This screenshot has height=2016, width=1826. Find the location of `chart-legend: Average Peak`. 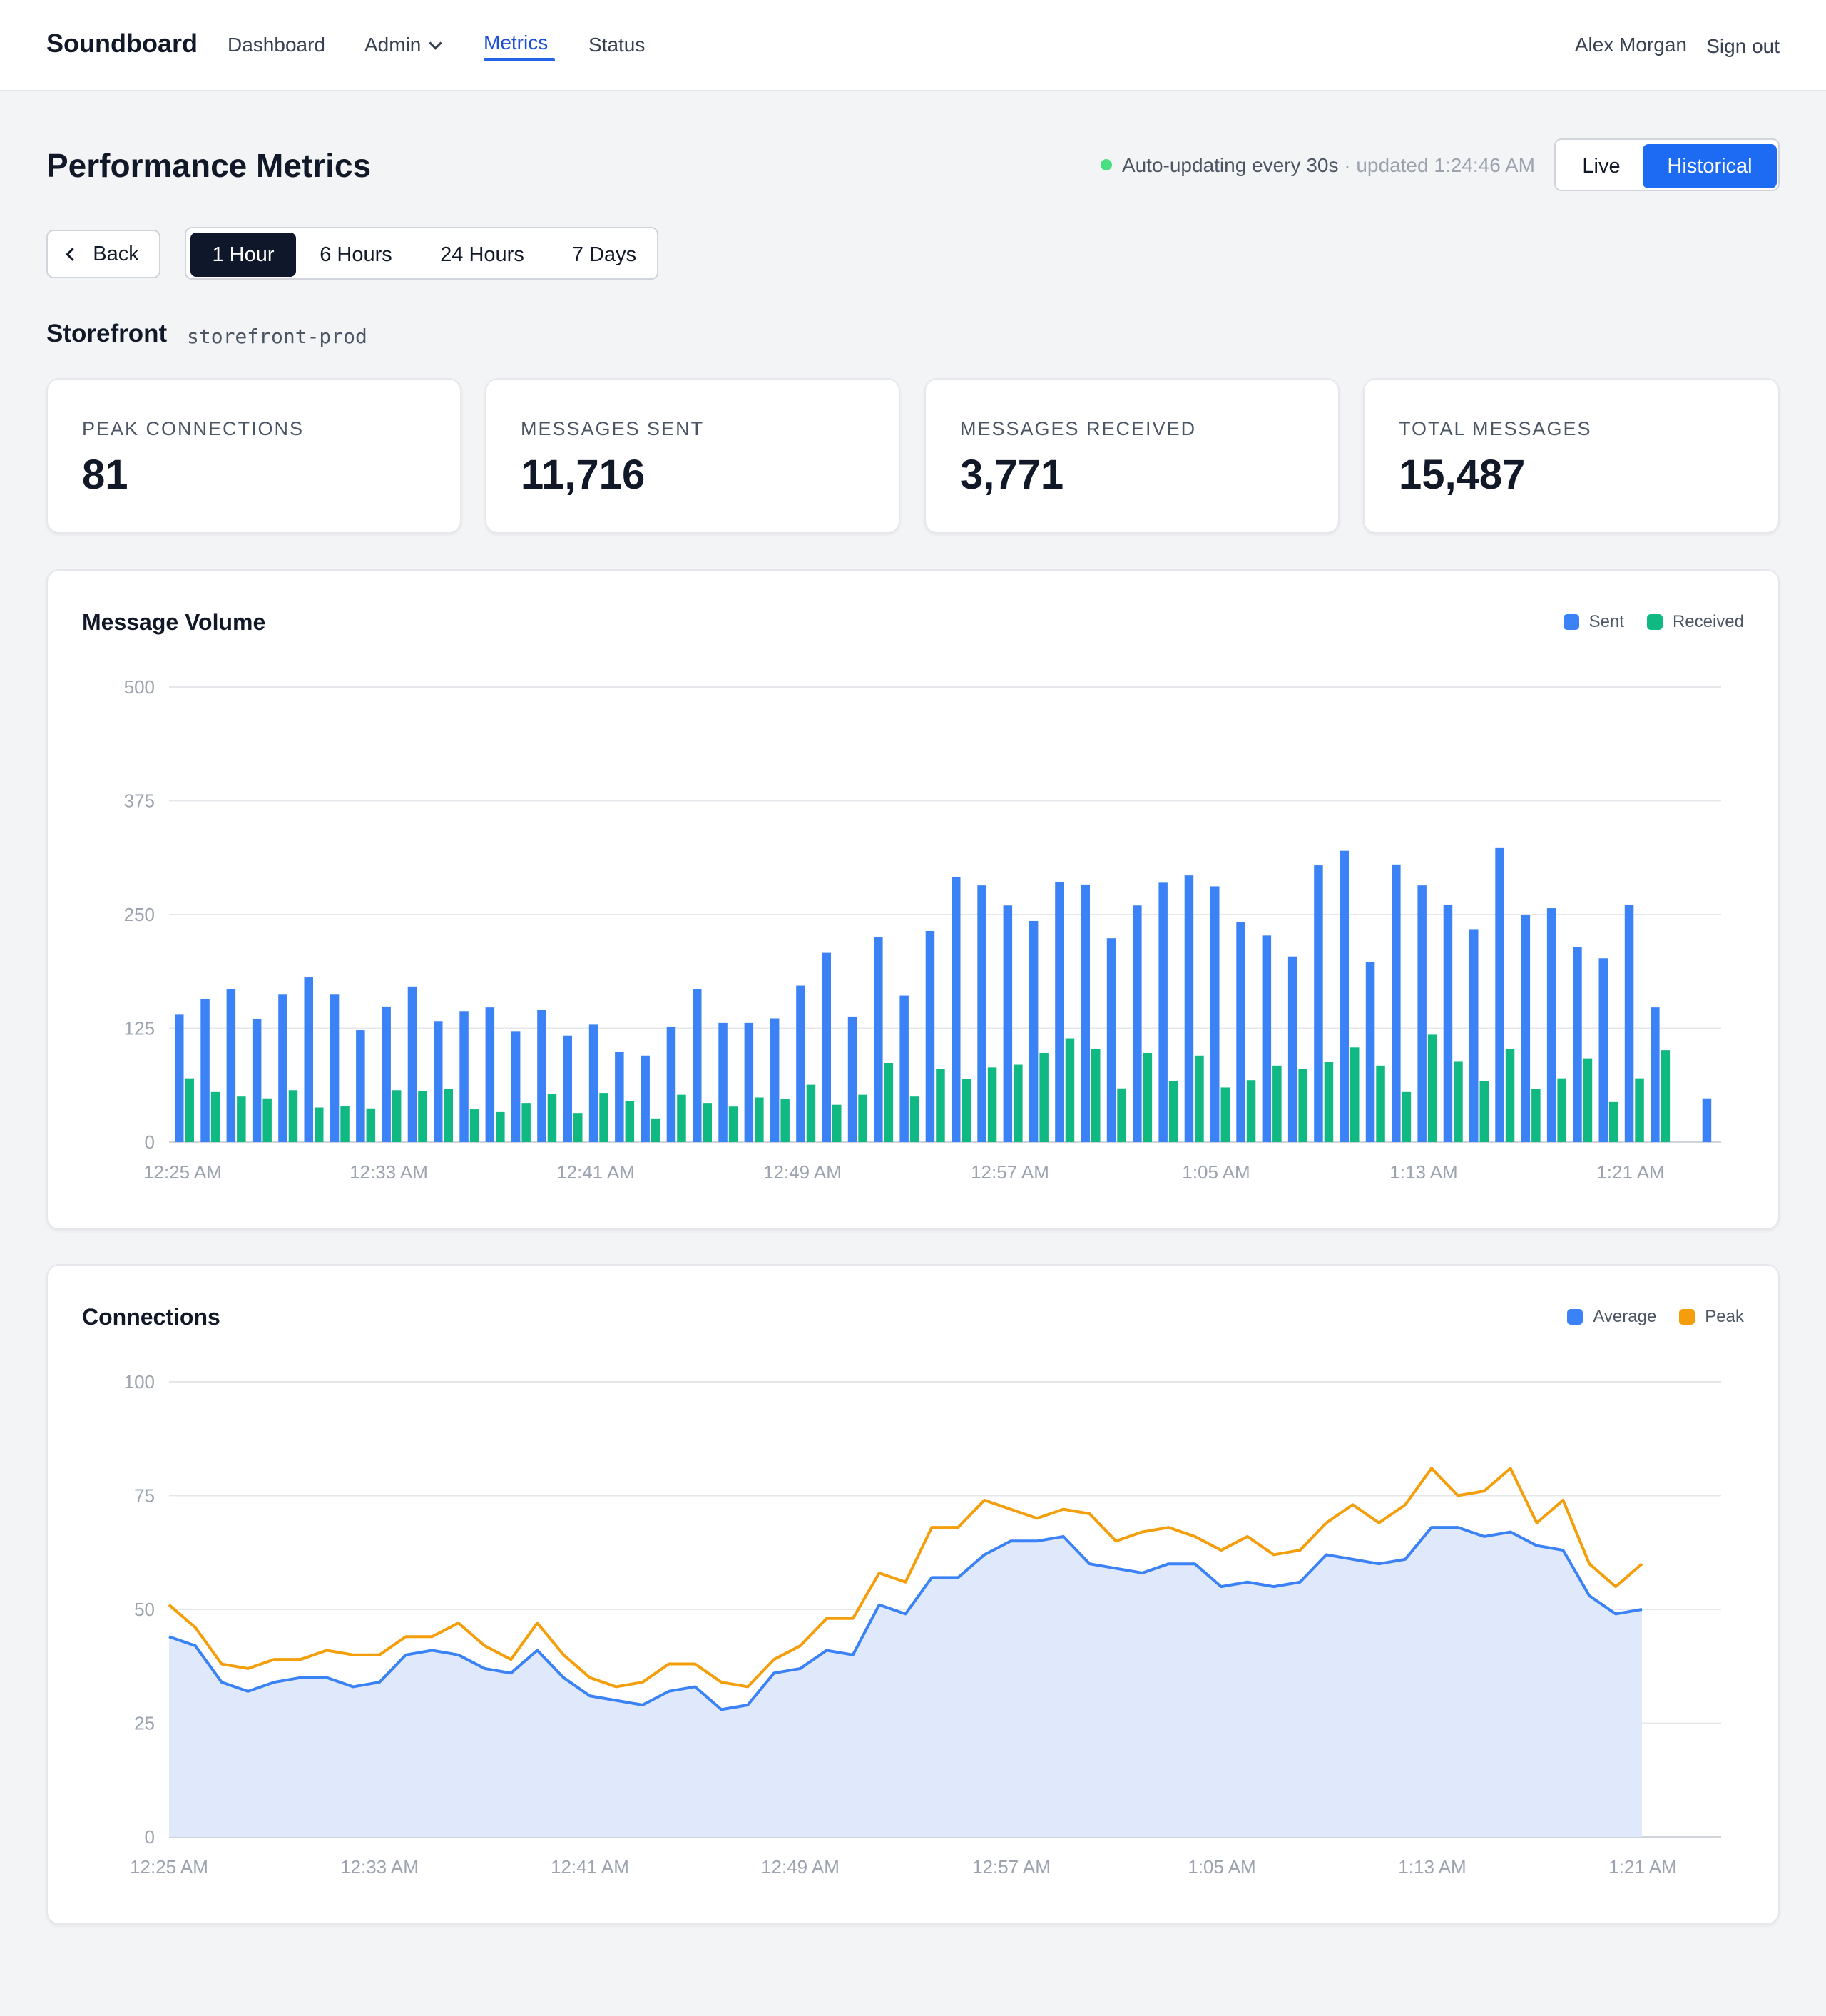

chart-legend: Average Peak is located at coordinates (1644, 1317).